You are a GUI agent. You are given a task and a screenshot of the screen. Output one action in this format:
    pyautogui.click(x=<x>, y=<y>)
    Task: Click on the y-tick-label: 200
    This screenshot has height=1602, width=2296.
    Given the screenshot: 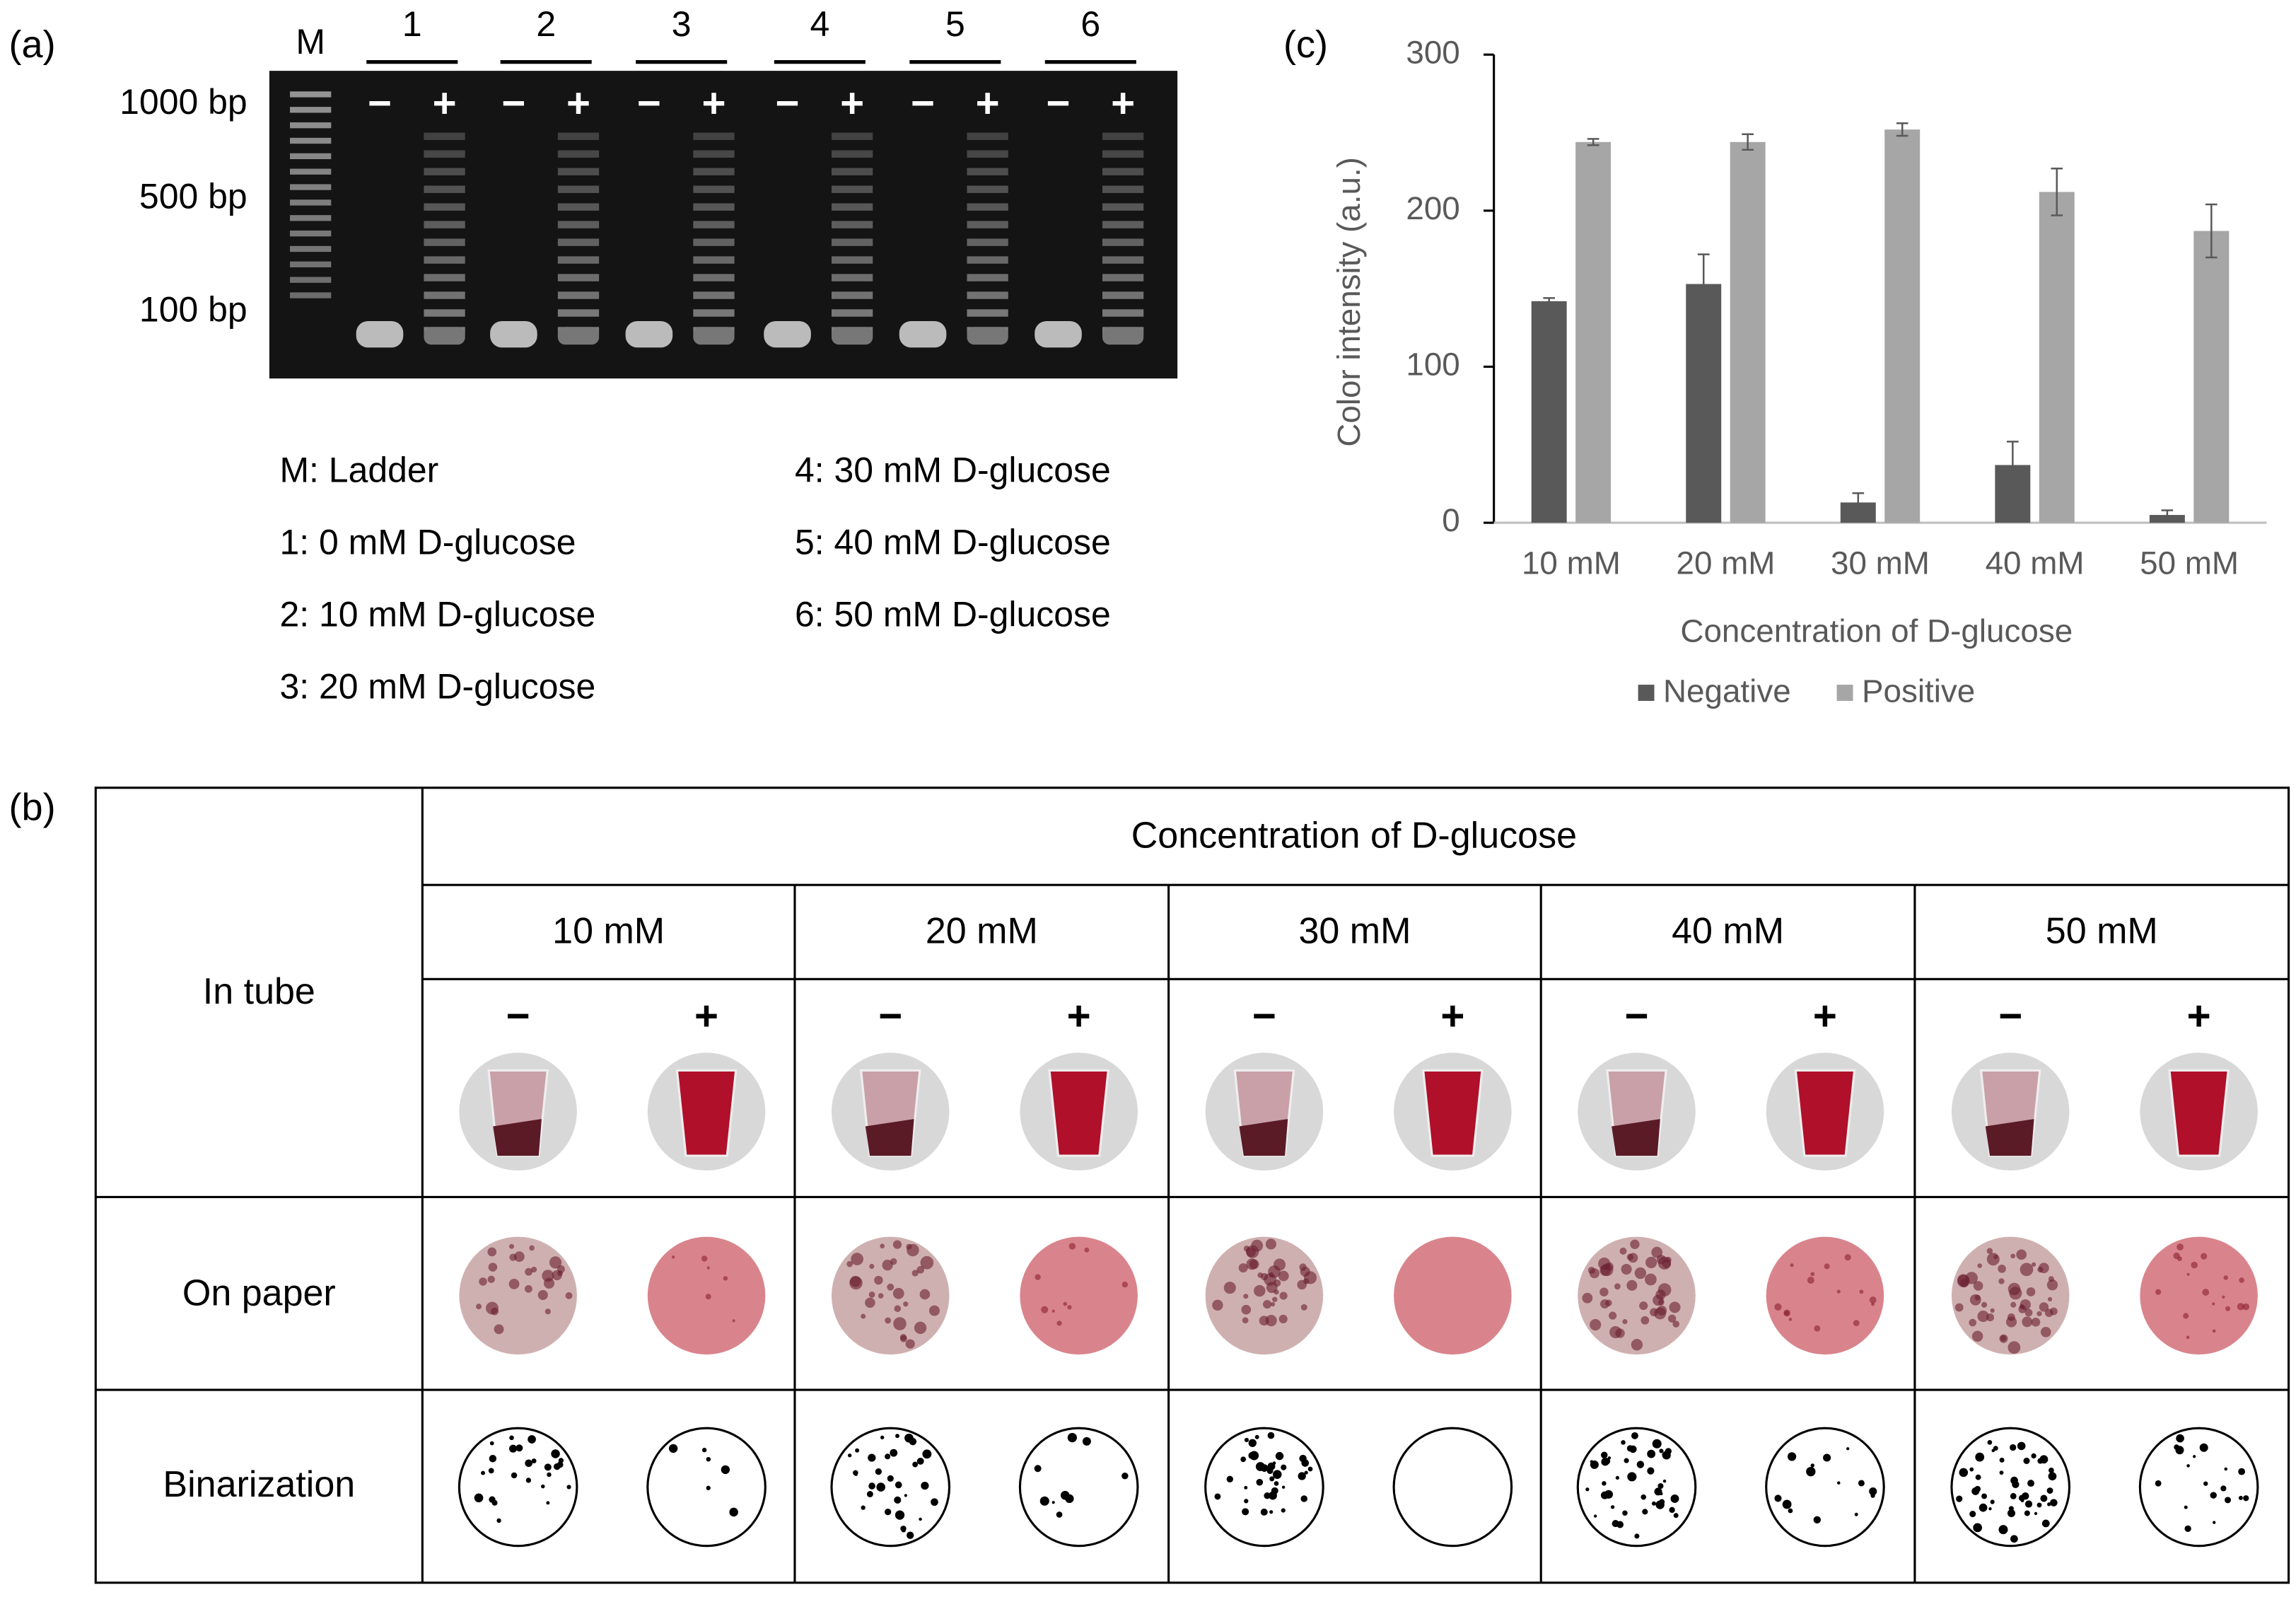 What is the action you would take?
    pyautogui.click(x=1433, y=208)
    